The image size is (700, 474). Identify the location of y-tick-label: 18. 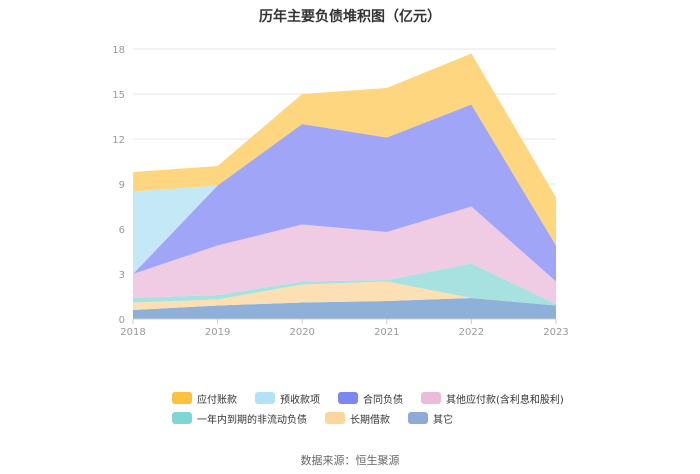
(118, 50).